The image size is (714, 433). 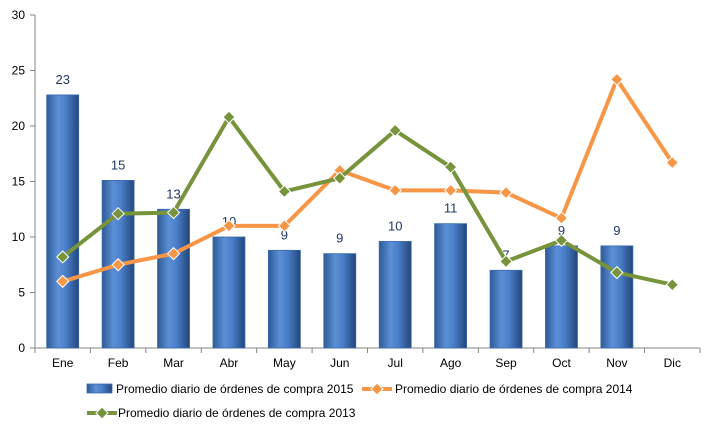 What do you see at coordinates (339, 363) in the screenshot?
I see `x-tick-label: Jun` at bounding box center [339, 363].